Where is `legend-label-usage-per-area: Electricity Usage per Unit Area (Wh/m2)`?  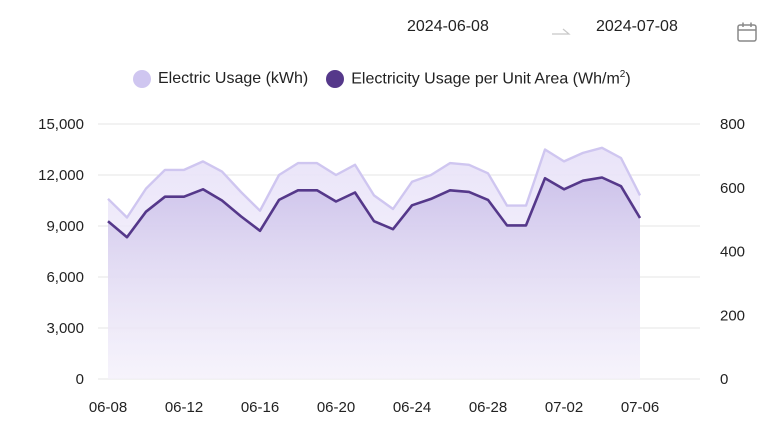 legend-label-usage-per-area: Electricity Usage per Unit Area (Wh/m2) is located at coordinates (491, 78).